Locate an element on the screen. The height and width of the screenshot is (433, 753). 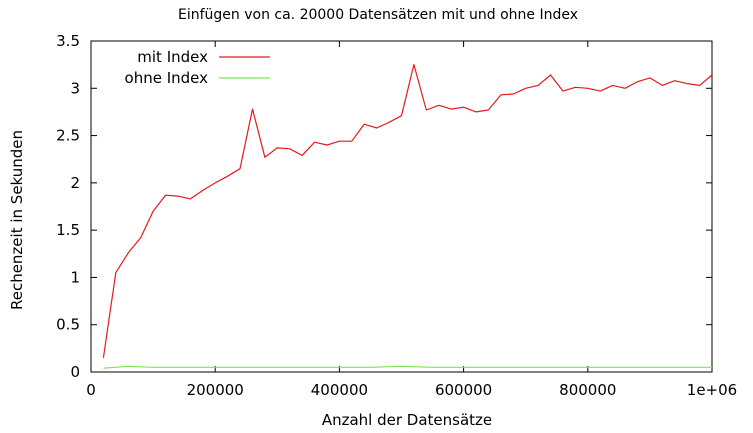
y-tick-label: 2.5 is located at coordinates (68, 136).